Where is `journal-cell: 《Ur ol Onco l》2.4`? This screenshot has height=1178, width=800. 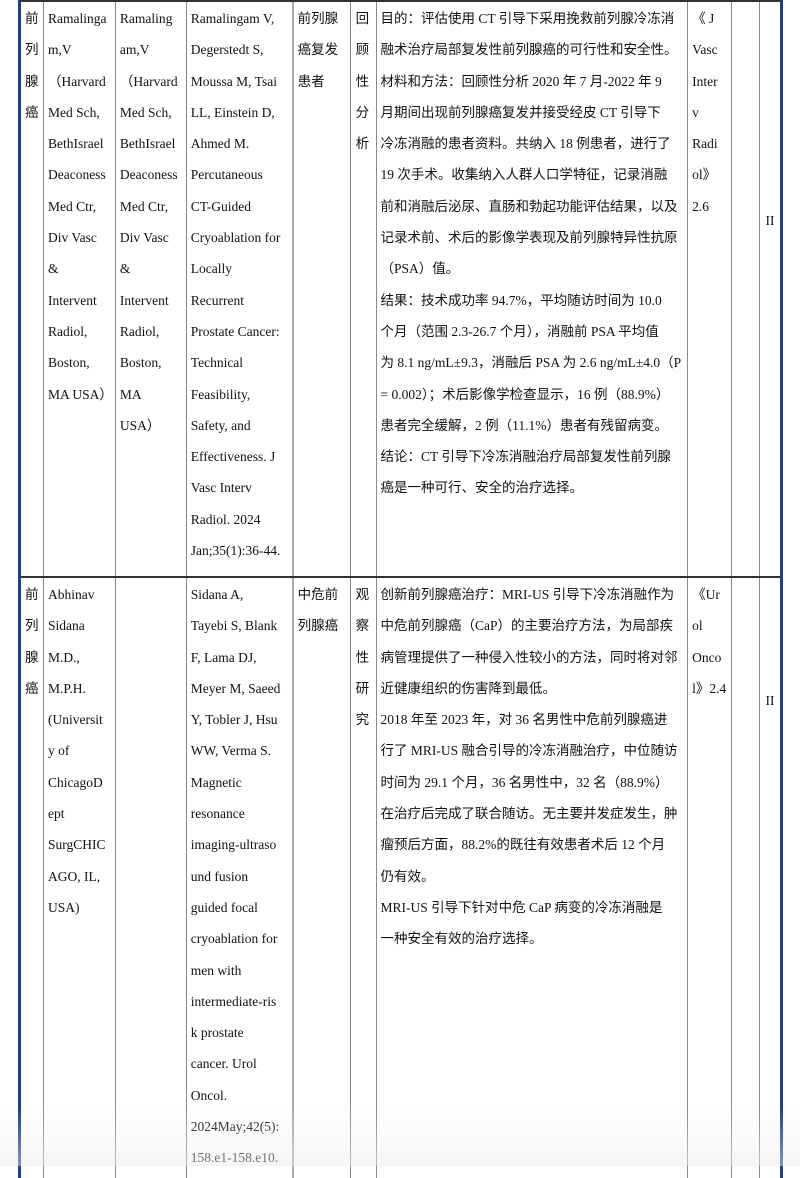 journal-cell: 《Ur ol Onco l》2.4 is located at coordinates (710, 878).